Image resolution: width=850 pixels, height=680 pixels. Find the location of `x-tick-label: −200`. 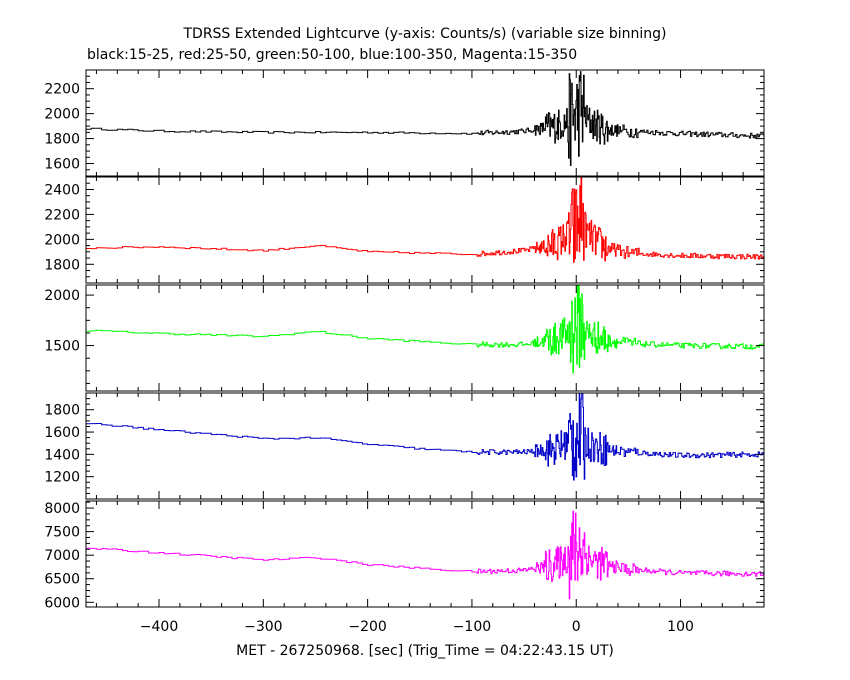

x-tick-label: −200 is located at coordinates (367, 627).